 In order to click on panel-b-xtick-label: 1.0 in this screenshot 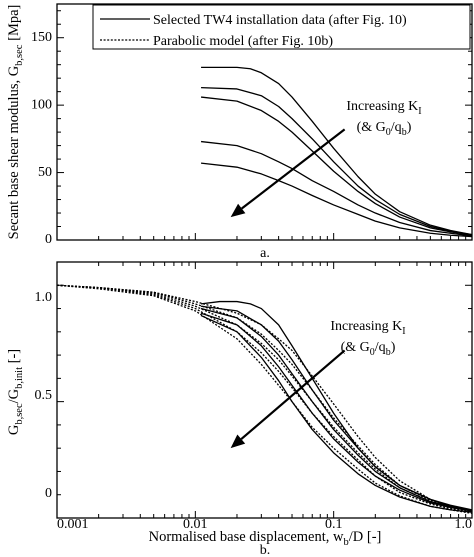, I will do `click(464, 524)`.